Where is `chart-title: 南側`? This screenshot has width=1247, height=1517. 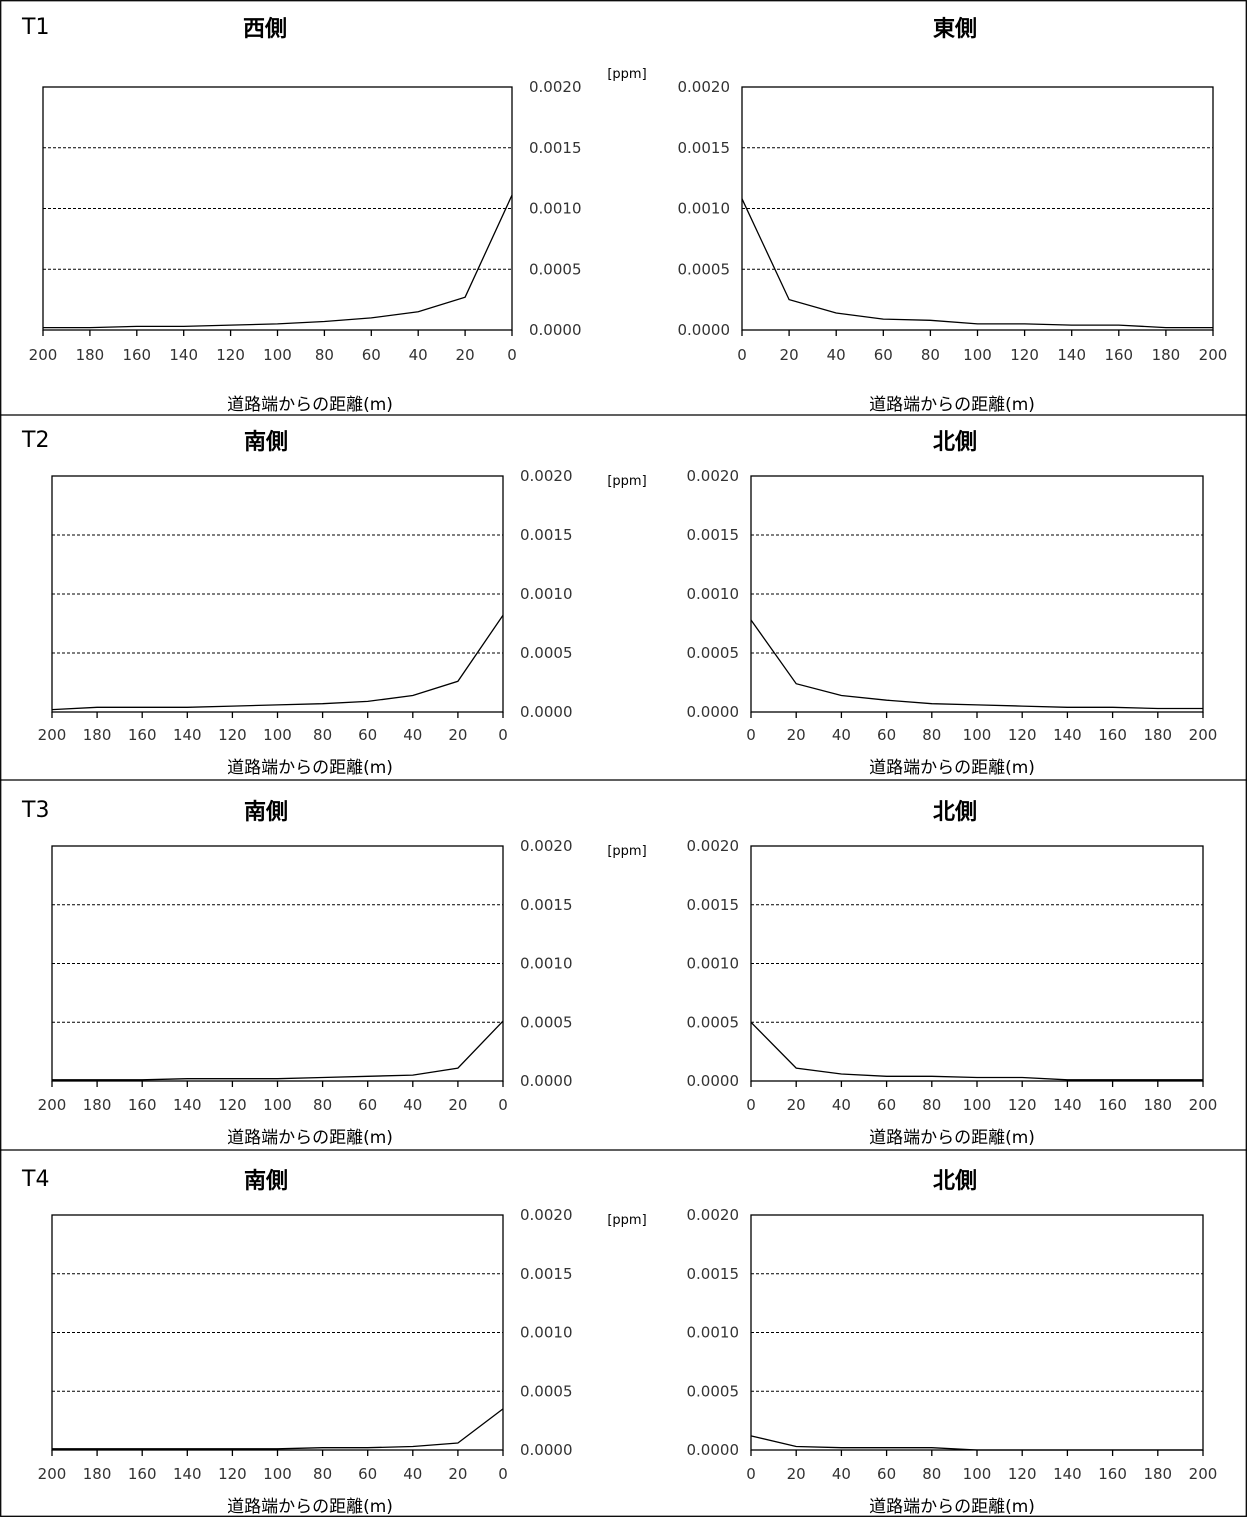
chart-title: 南側 is located at coordinates (266, 442).